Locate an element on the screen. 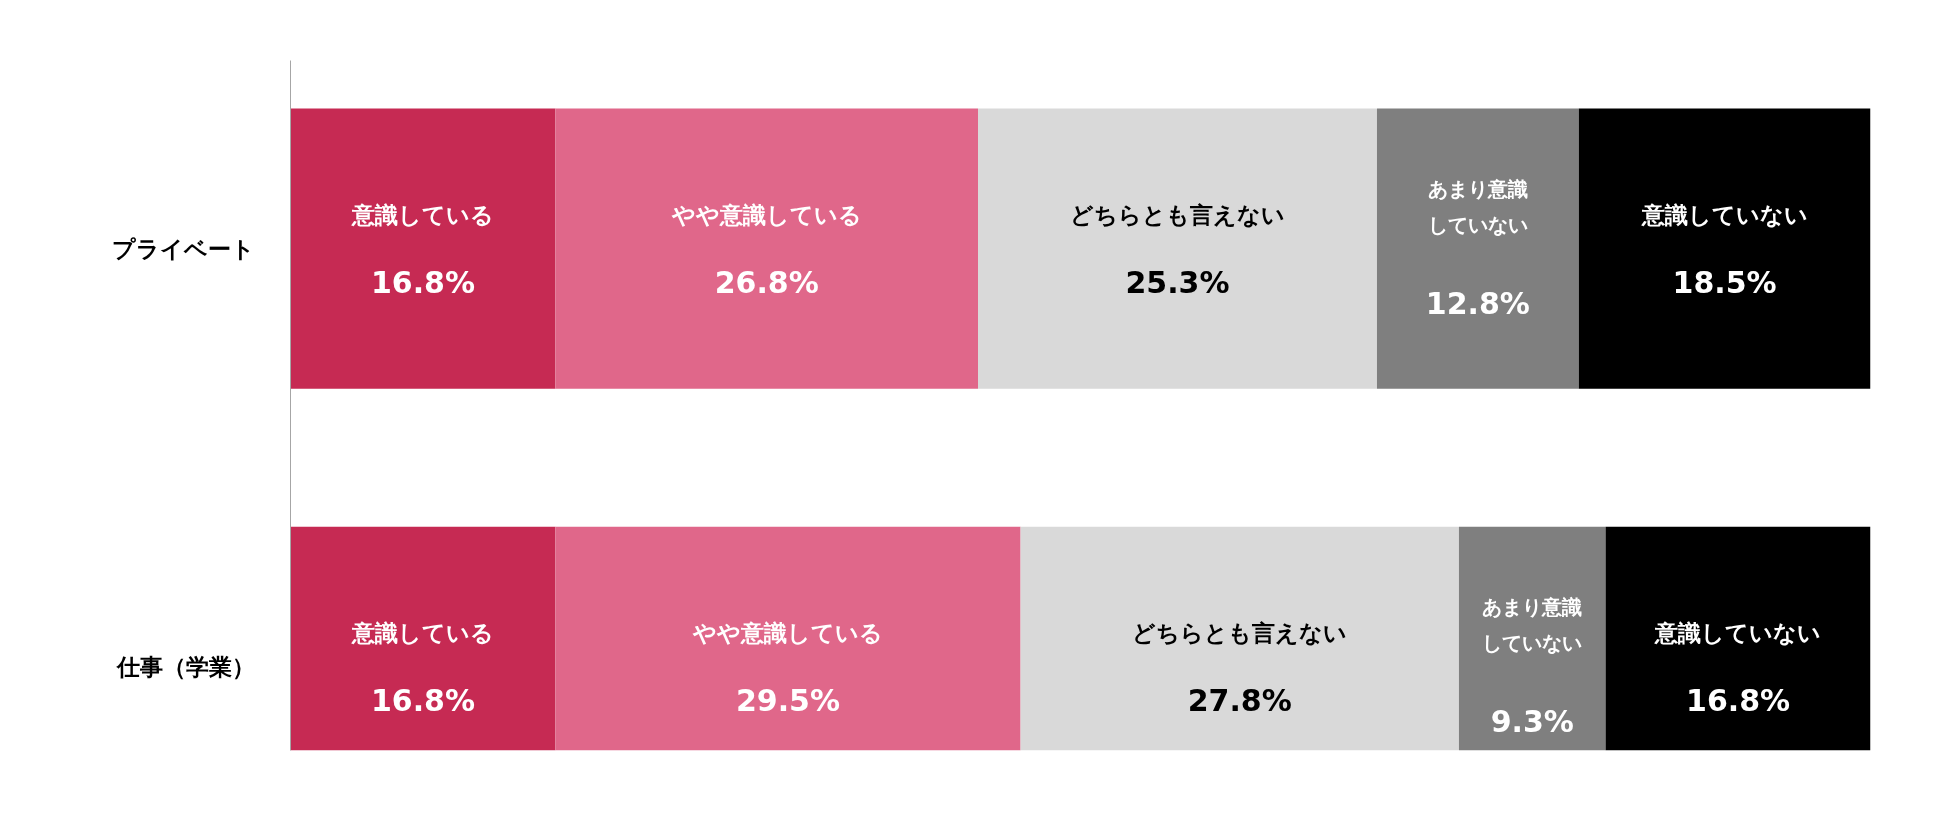 This screenshot has height=824, width=1950. series-label: あまり意識していない is located at coordinates (1532, 625).